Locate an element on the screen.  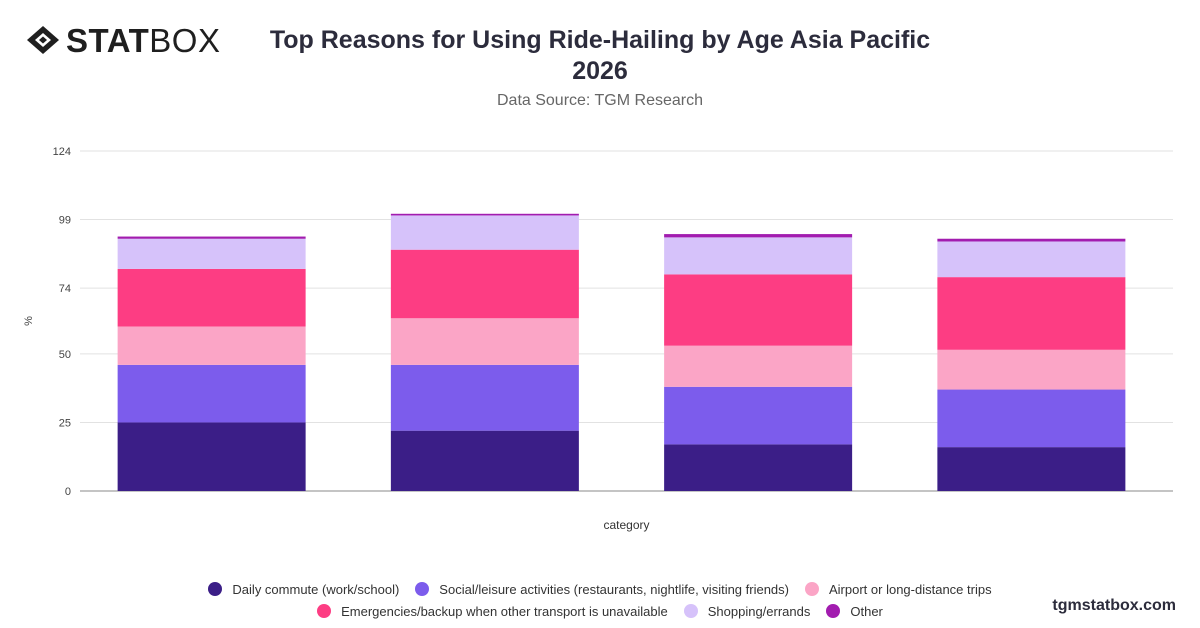
chart-title-line2: 2026 is located at coordinates (600, 71).